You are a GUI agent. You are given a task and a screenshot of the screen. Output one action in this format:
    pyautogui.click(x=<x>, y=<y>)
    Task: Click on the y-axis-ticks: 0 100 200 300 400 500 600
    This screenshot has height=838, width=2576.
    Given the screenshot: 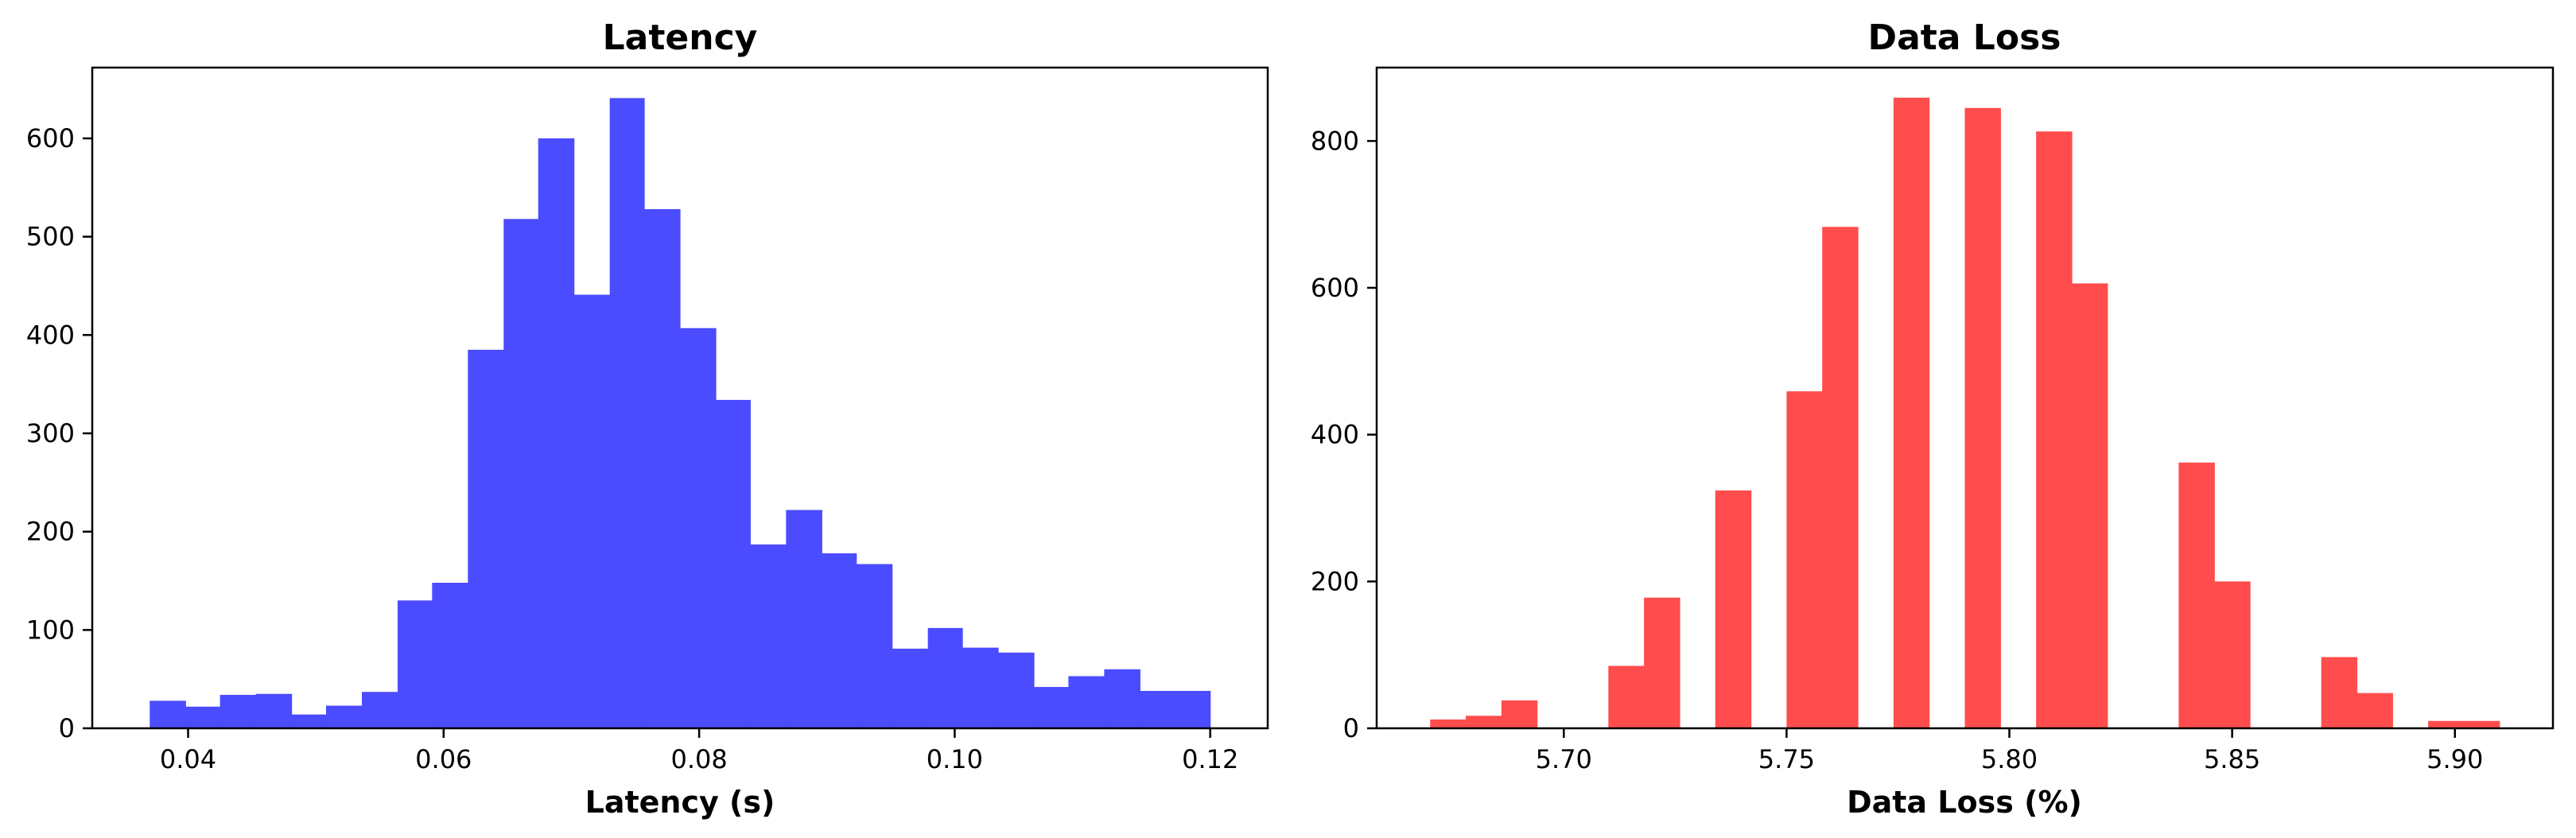 What is the action you would take?
    pyautogui.click(x=59, y=433)
    